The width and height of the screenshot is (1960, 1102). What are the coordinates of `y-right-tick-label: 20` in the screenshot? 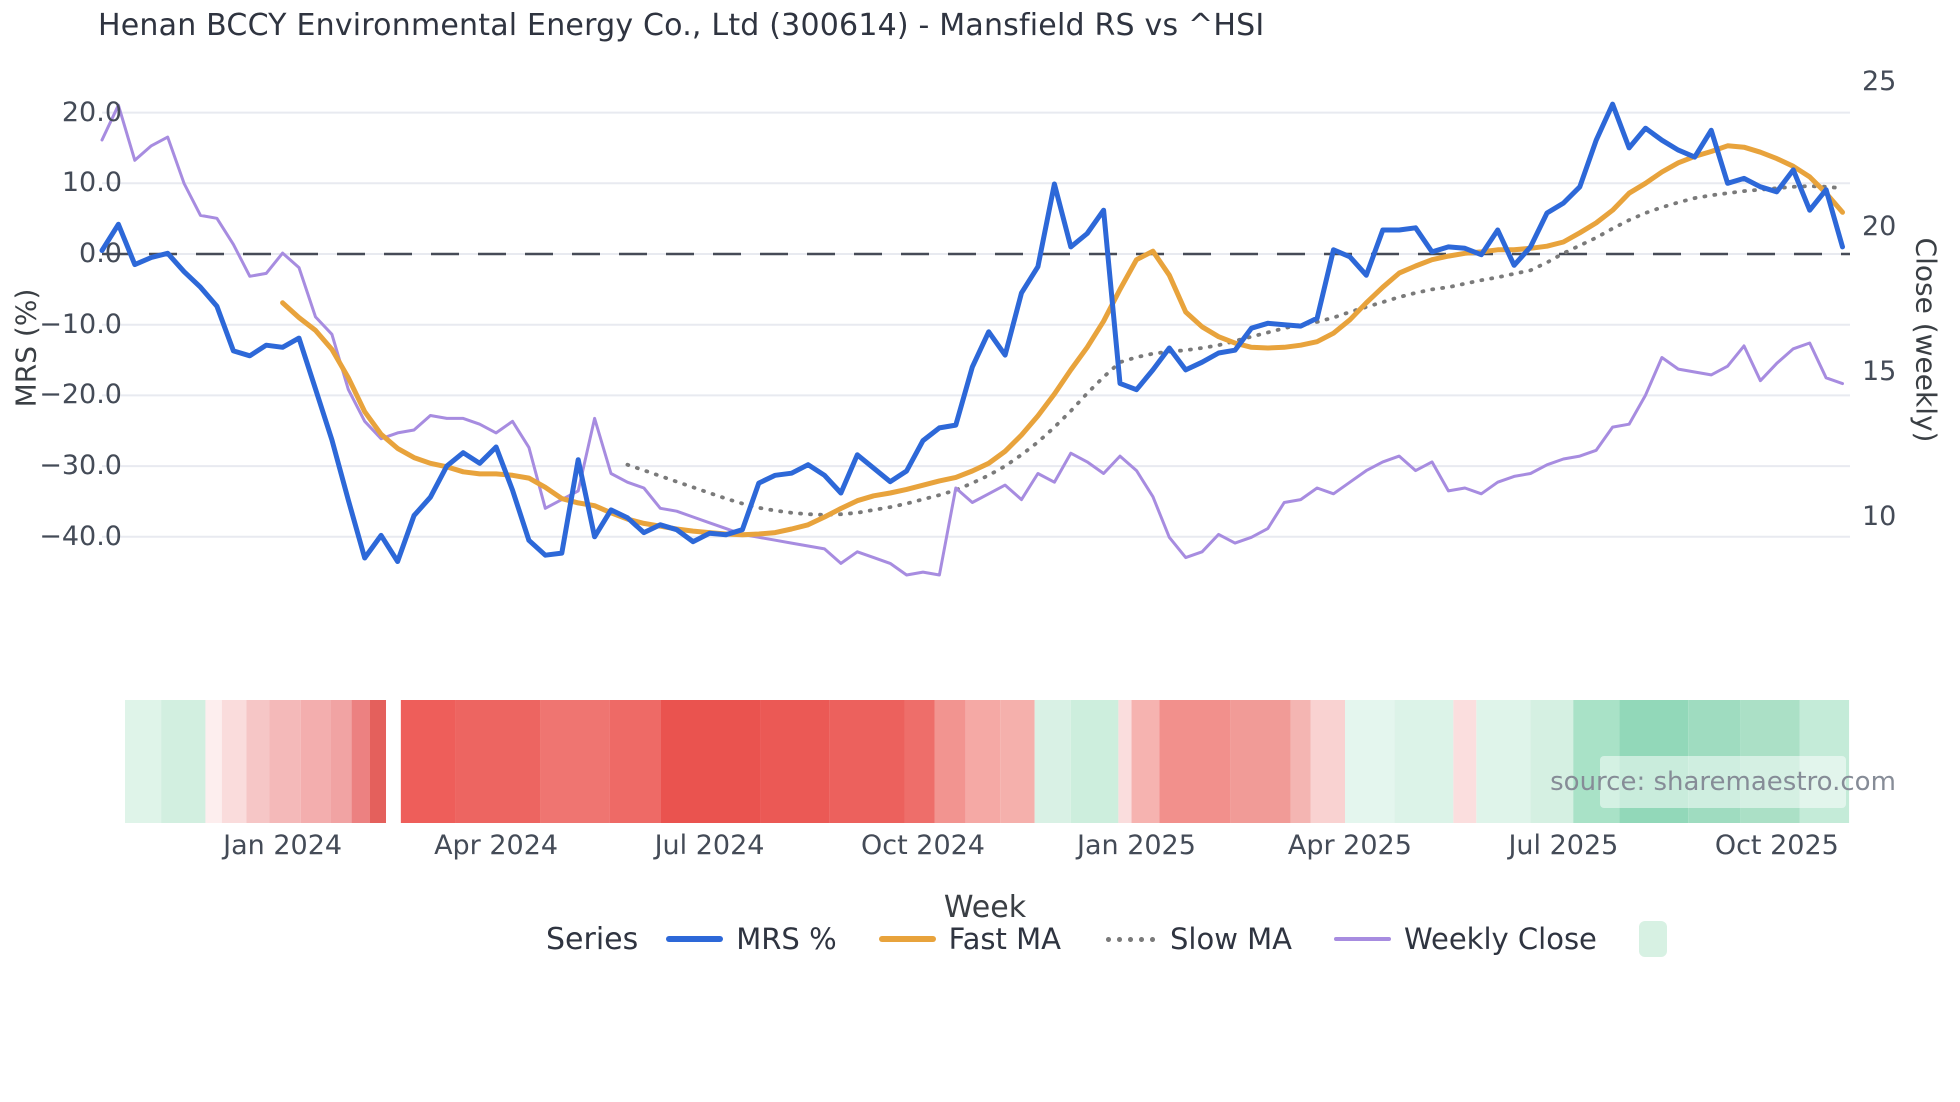 It's located at (1879, 226).